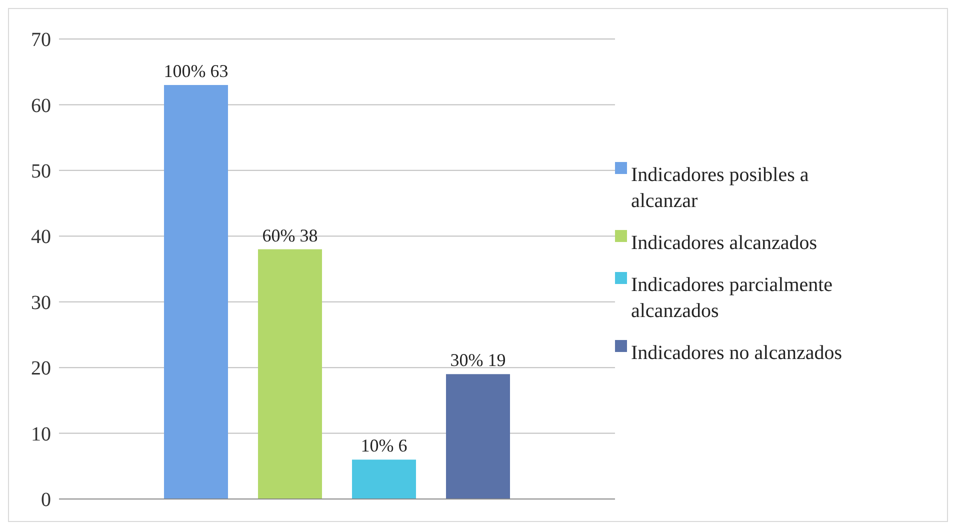 The image size is (956, 530). I want to click on data-label: 10% 6, so click(384, 446).